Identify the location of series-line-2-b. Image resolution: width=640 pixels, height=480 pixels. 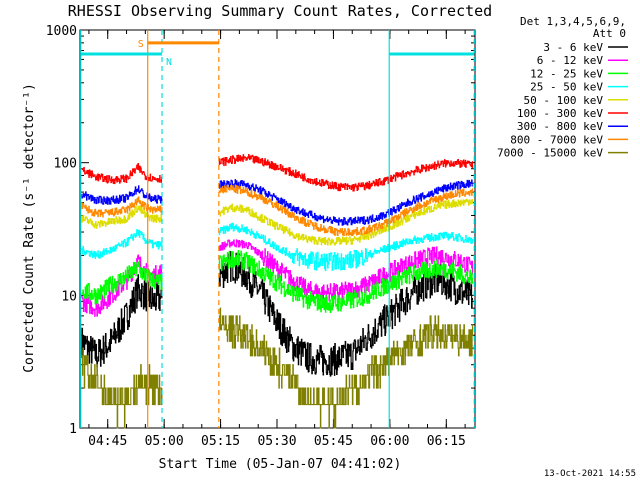
(346, 271).